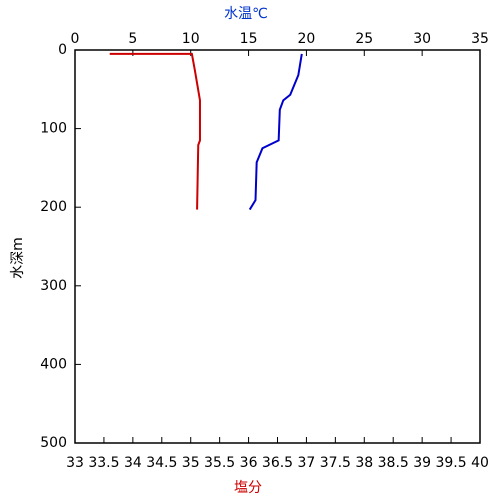 This screenshot has width=500, height=504. Describe the element at coordinates (307, 463) in the screenshot. I see `x-tick-label: 37` at that location.